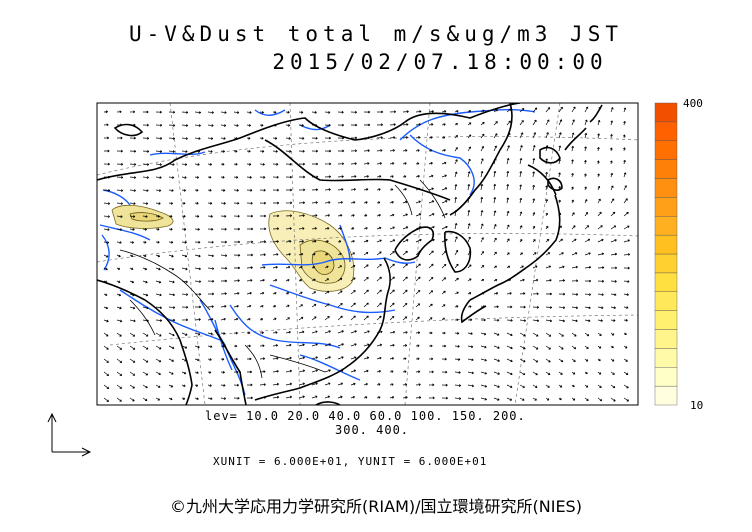 Image resolution: width=752 pixels, height=532 pixels. What do you see at coordinates (440, 62) in the screenshot?
I see `map-timestamp: 2015/02/07.18:00:00` at bounding box center [440, 62].